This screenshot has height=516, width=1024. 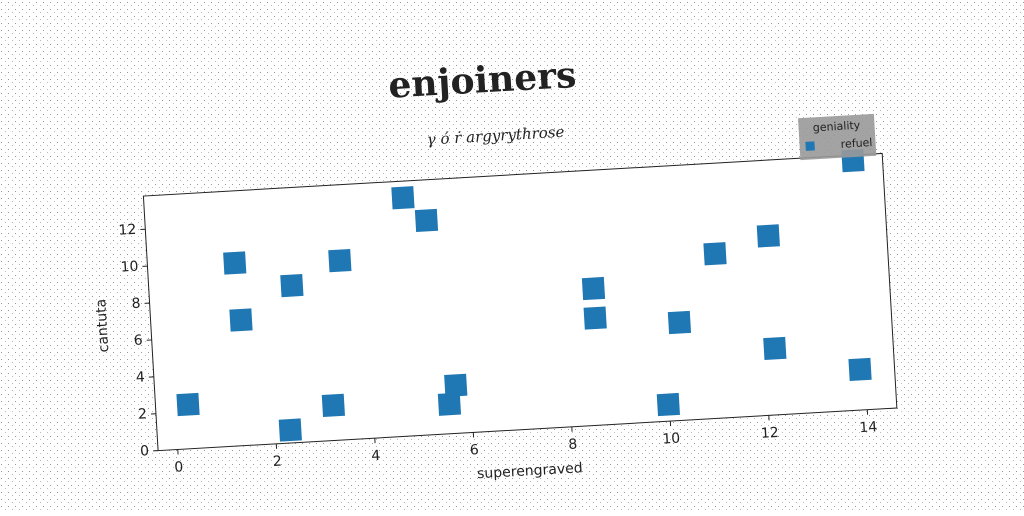 What do you see at coordinates (573, 444) in the screenshot?
I see `x-tick-label: 8` at bounding box center [573, 444].